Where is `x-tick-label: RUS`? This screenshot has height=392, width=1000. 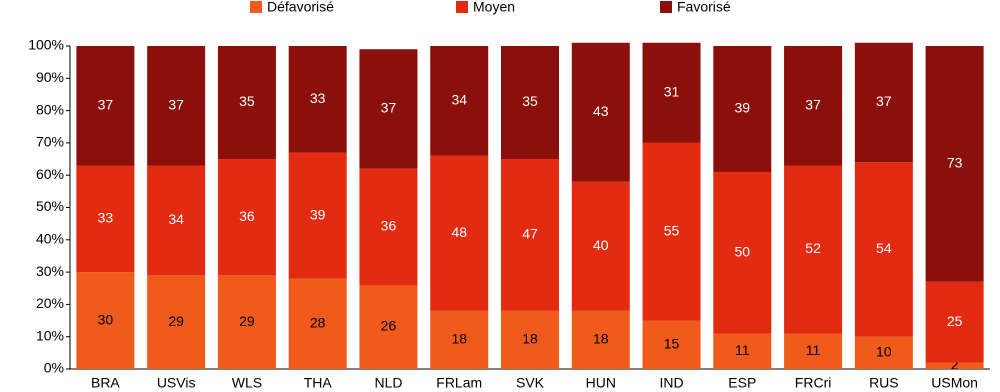
x-tick-label: RUS is located at coordinates (884, 383).